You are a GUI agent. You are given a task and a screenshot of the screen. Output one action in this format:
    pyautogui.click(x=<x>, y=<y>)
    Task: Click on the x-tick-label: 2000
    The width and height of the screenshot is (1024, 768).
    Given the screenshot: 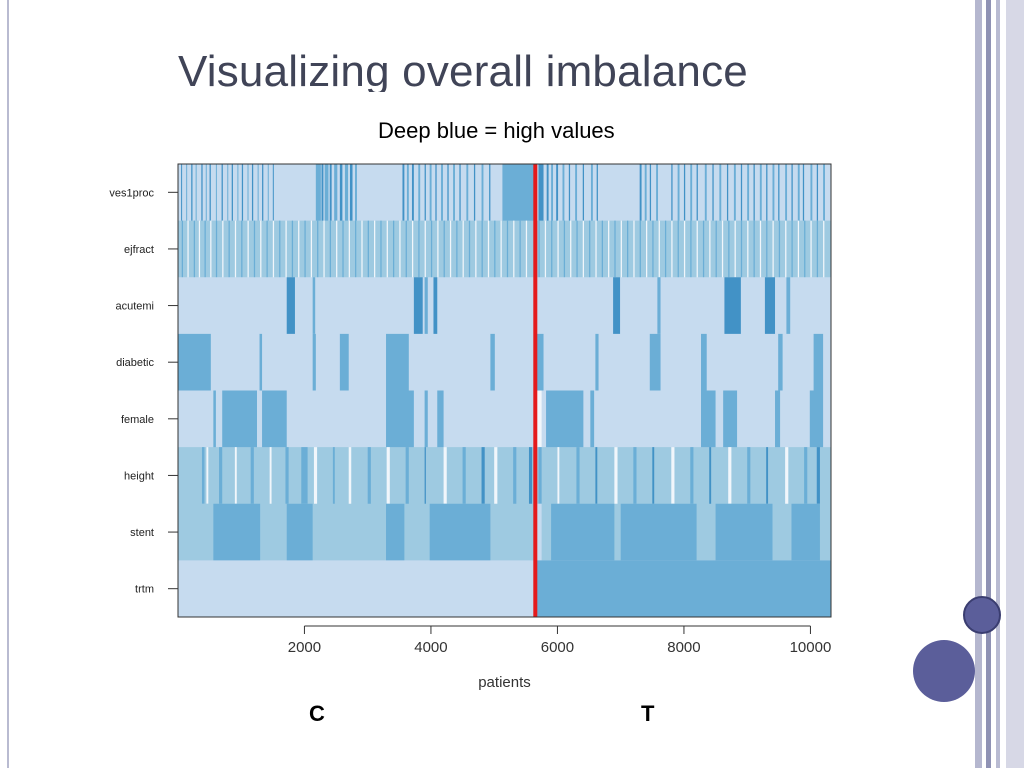 What is the action you would take?
    pyautogui.click(x=304, y=647)
    